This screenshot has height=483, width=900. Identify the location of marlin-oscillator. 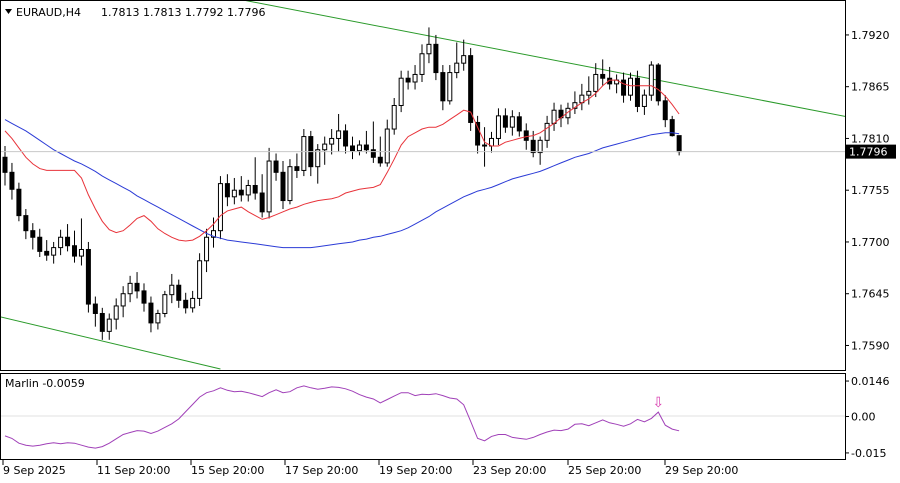
(342, 417).